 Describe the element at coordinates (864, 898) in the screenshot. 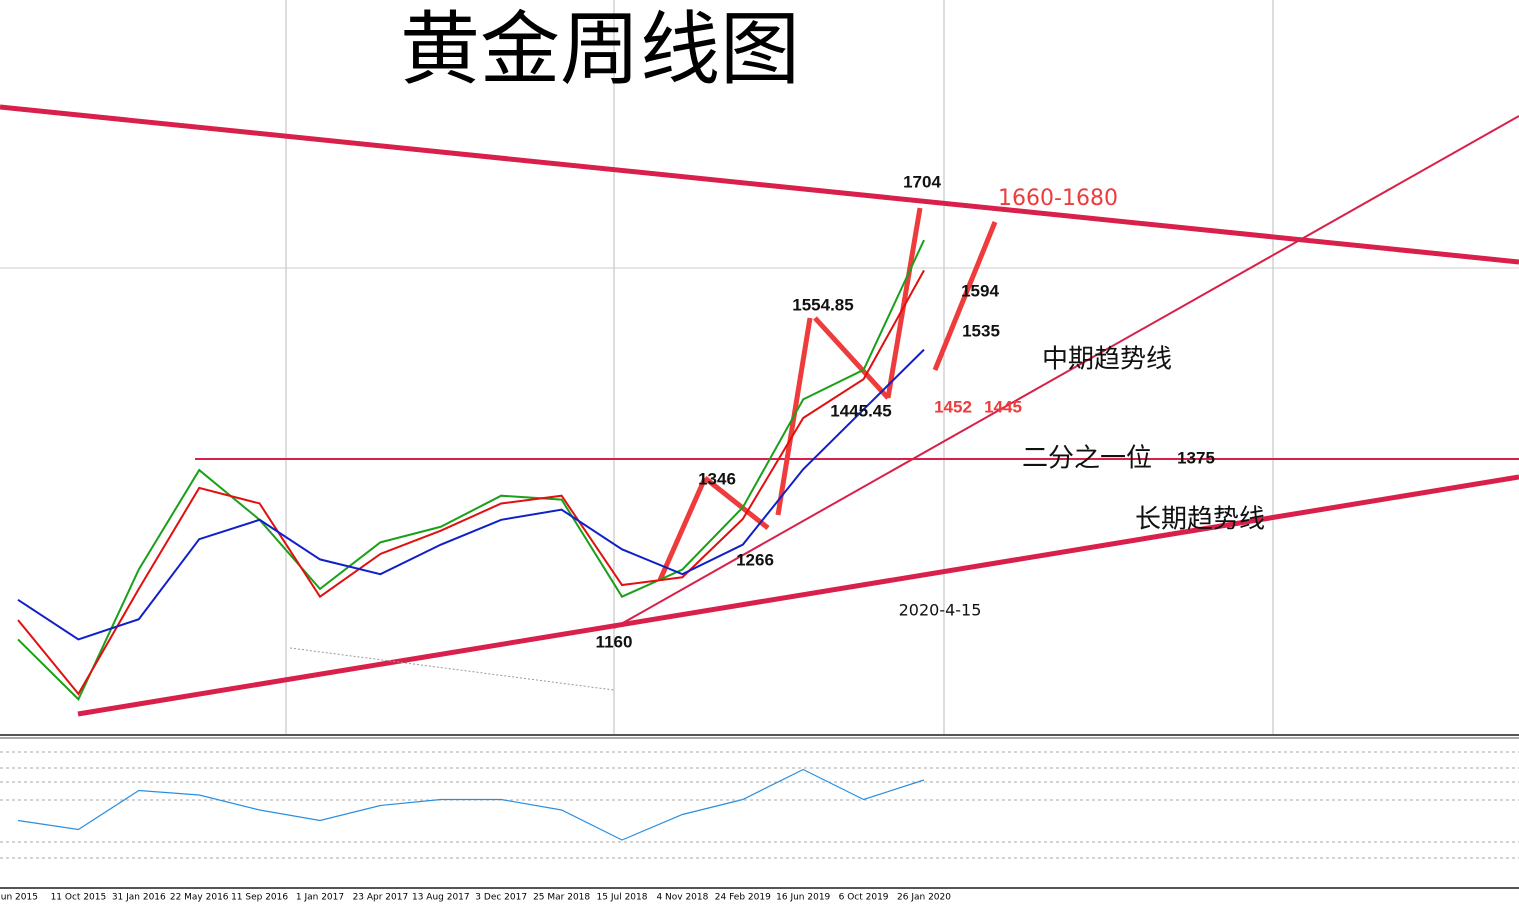

I see `x-tick-label: 6 Oct 2019` at that location.